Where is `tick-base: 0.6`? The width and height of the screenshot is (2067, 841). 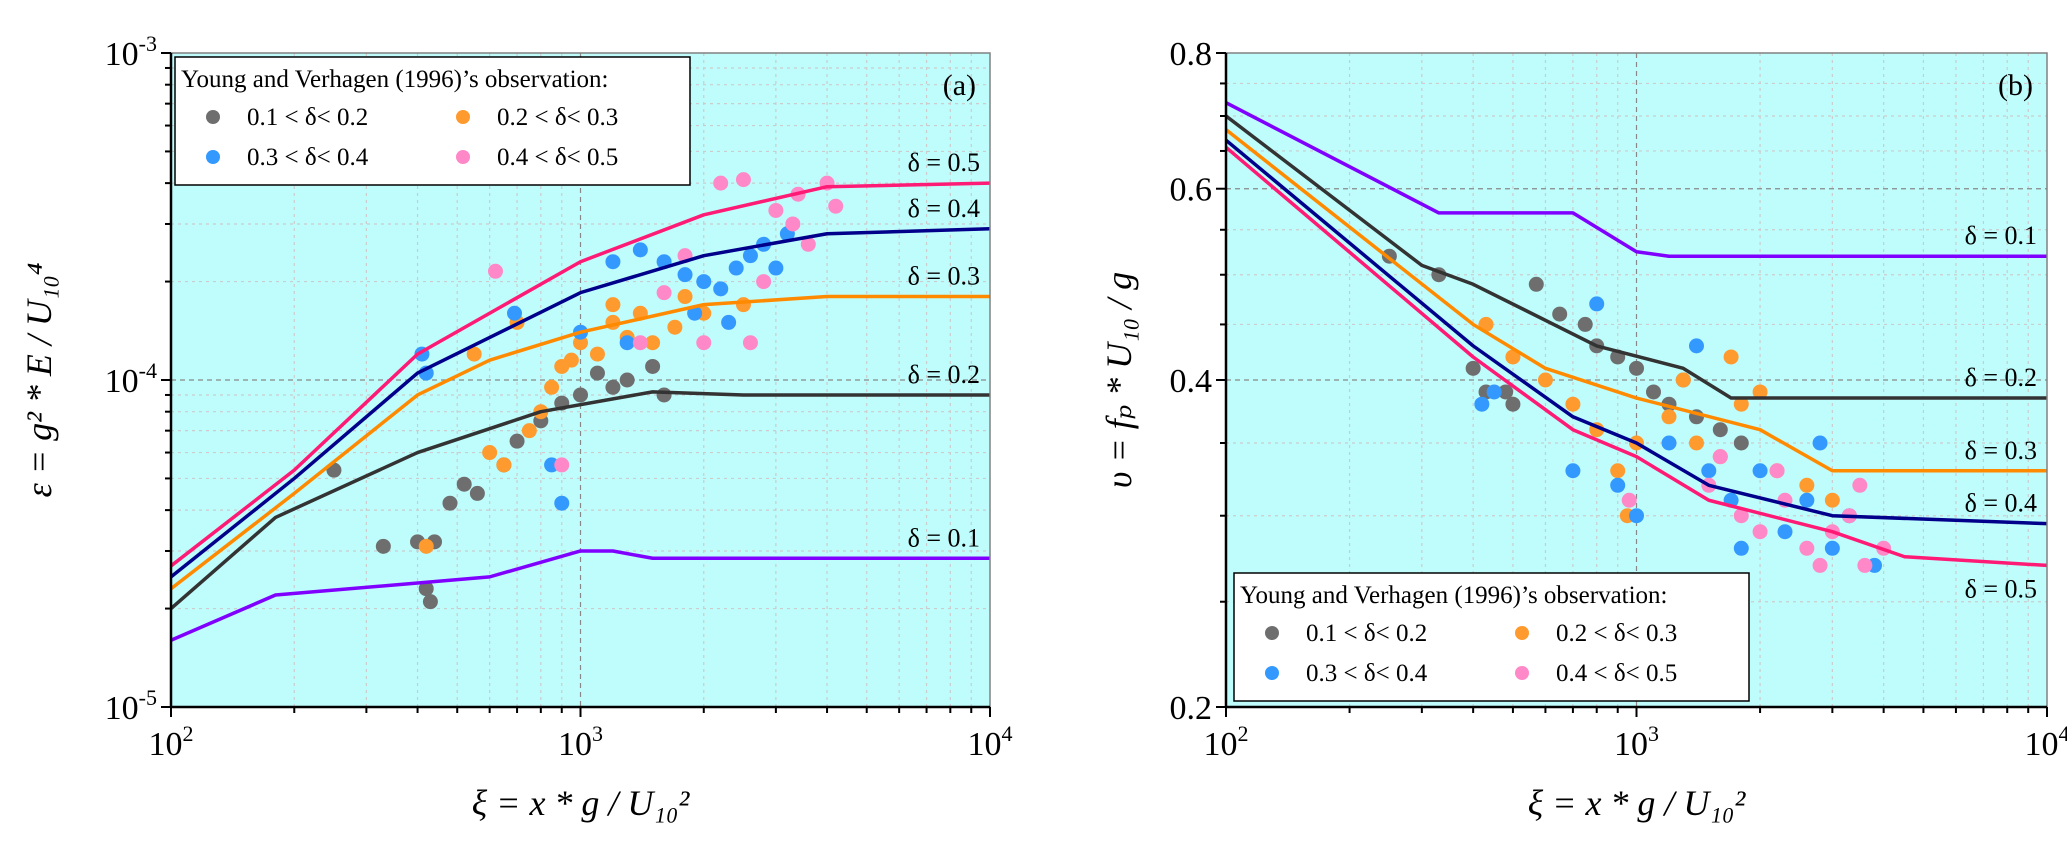
tick-base: 0.6 is located at coordinates (1191, 190).